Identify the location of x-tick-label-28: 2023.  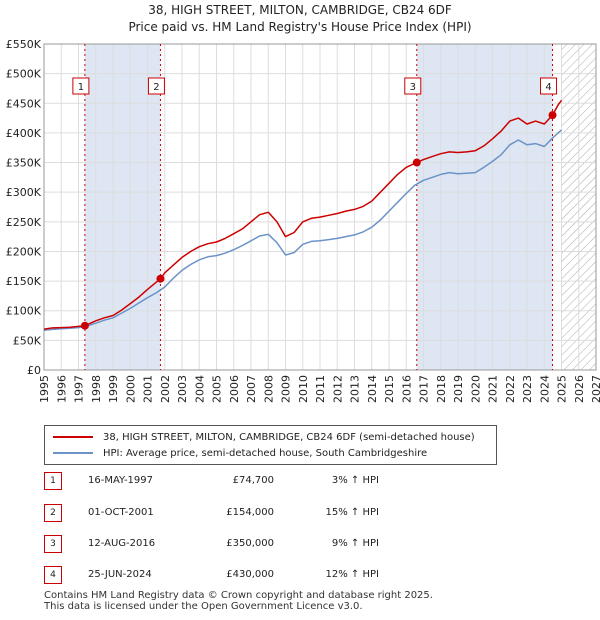
(527, 389).